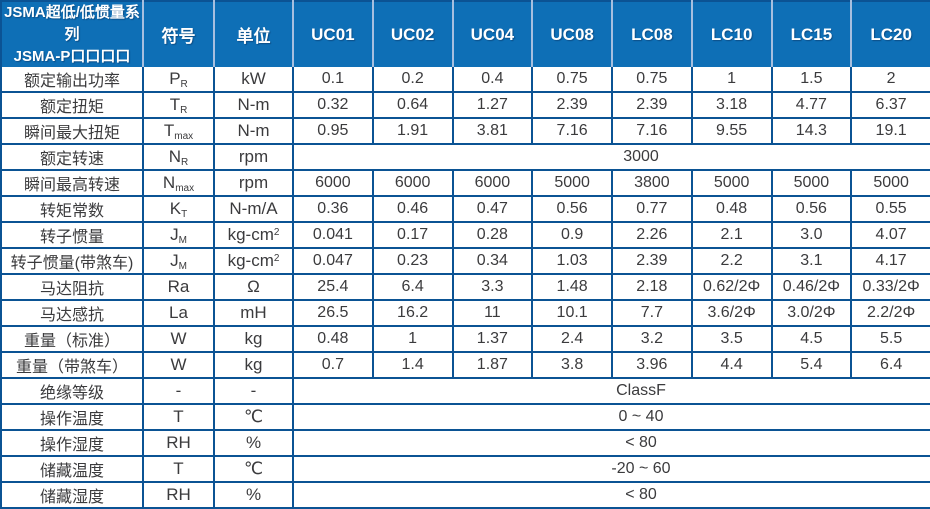 The height and width of the screenshot is (509, 930). I want to click on value-cell: 7.7, so click(652, 313).